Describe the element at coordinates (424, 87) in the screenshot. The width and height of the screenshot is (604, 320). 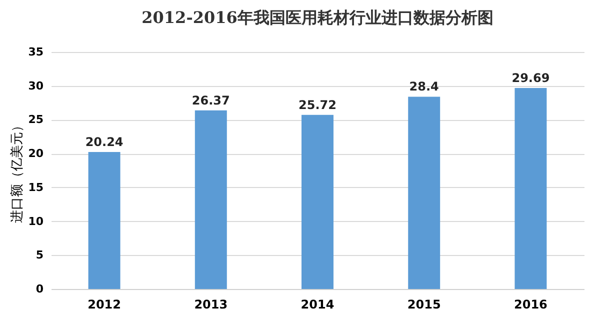
I see `data-label: 28.4` at that location.